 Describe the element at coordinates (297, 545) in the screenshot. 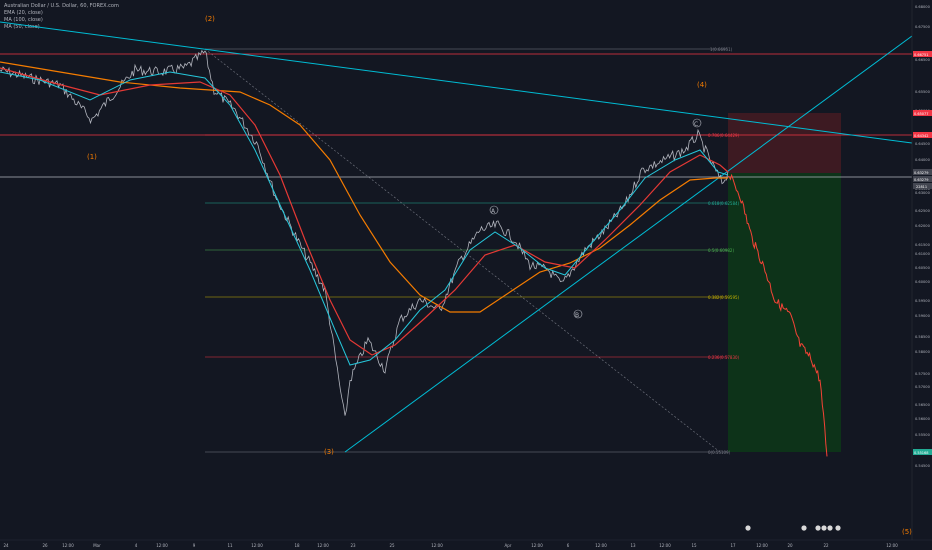

I see `time-tick: 18` at that location.